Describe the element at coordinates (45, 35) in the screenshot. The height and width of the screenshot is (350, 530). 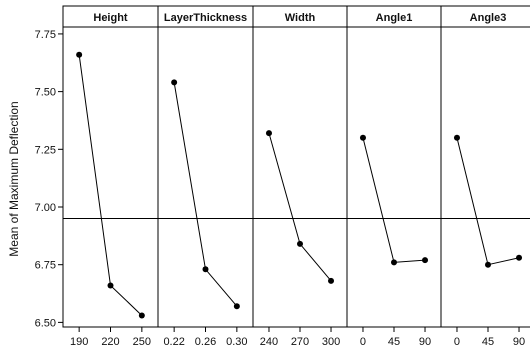
I see `y-tick-label: 7.75` at that location.